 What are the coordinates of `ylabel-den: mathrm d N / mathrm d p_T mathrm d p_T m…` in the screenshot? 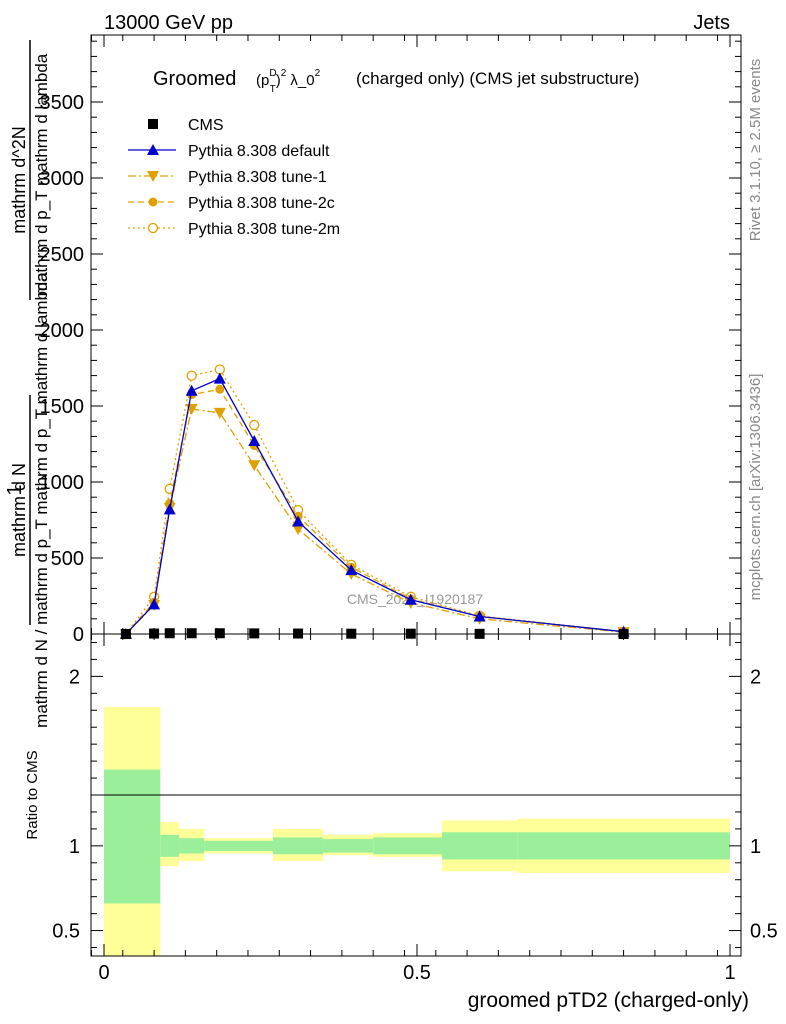 It's located at (41, 500).